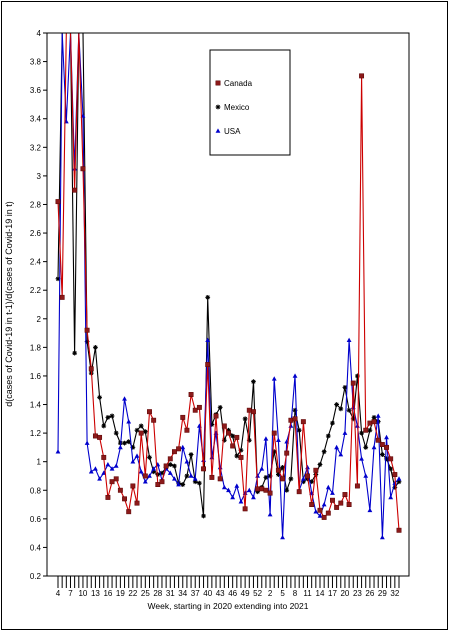 The image size is (449, 636). What do you see at coordinates (132, 593) in the screenshot?
I see `x-tick-label: 22` at bounding box center [132, 593].